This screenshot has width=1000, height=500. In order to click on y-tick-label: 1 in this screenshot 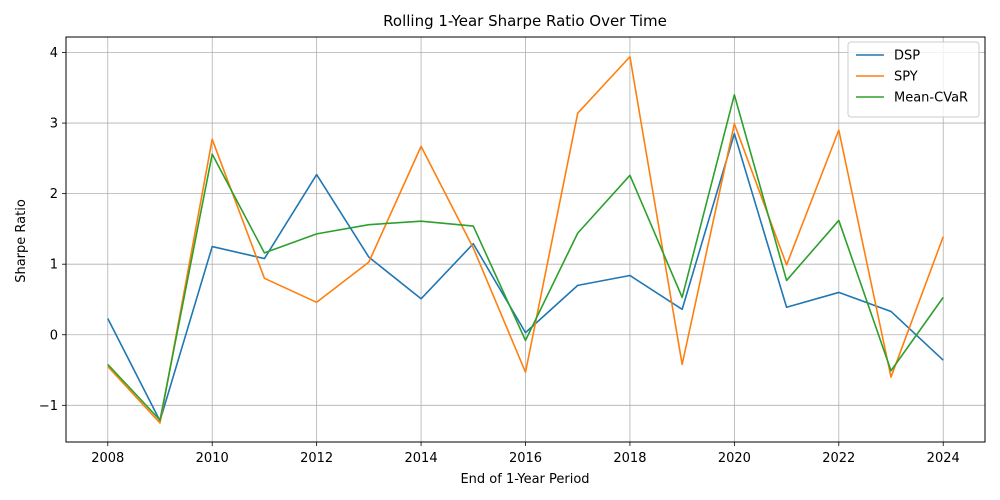, I will do `click(54, 265)`.